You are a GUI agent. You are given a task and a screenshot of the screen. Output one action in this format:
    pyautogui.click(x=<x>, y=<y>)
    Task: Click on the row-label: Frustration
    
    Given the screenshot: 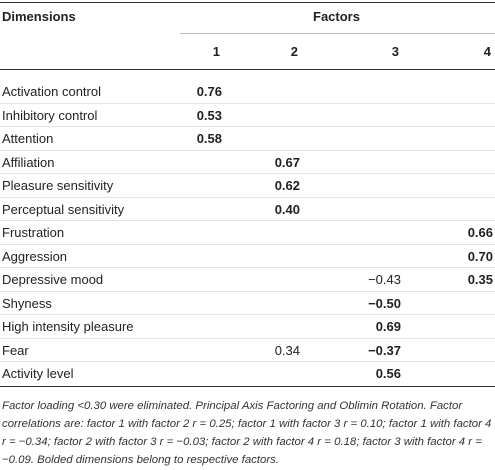 What is the action you would take?
    pyautogui.click(x=33, y=232)
    